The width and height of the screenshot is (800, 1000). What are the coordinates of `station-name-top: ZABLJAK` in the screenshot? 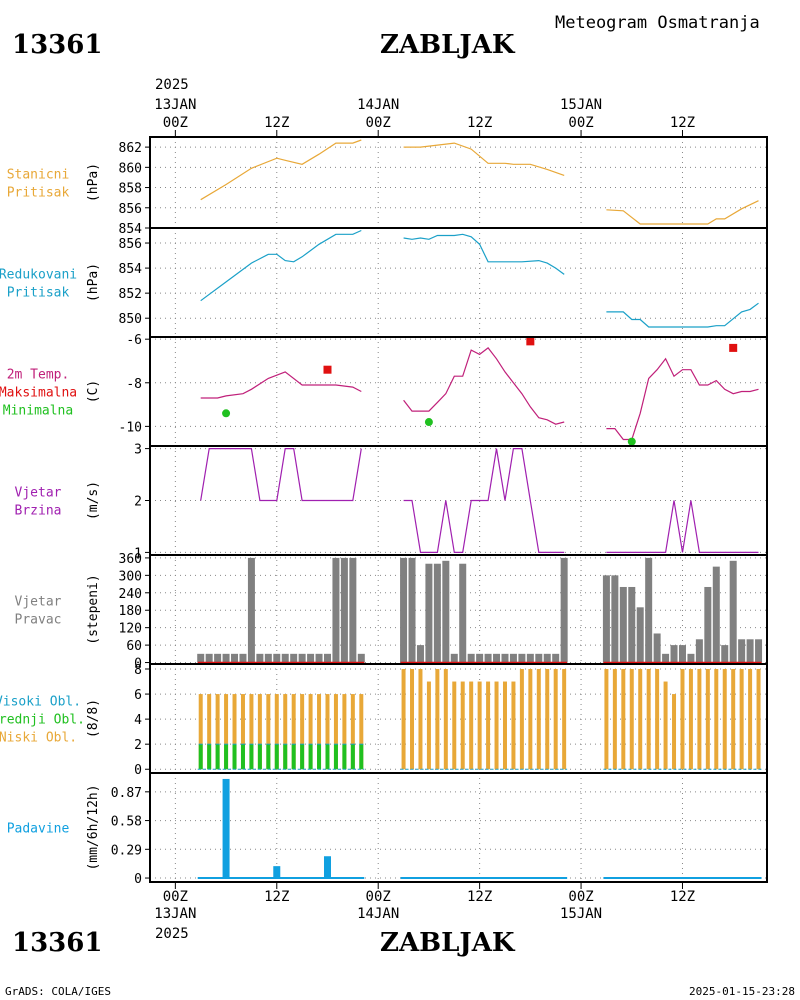 It's located at (447, 45).